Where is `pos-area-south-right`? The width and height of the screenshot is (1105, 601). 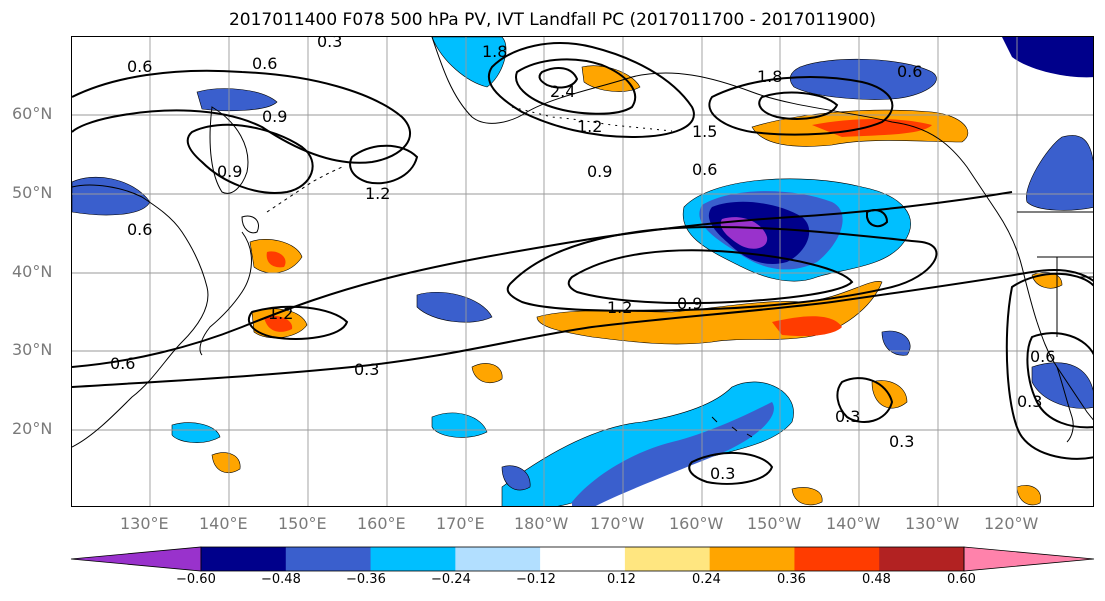 pos-area-south-right is located at coordinates (807, 496).